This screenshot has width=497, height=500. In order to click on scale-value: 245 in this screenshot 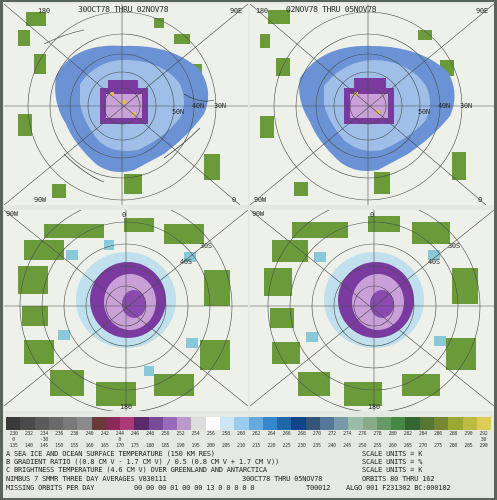, I will do `click(347, 446)`.